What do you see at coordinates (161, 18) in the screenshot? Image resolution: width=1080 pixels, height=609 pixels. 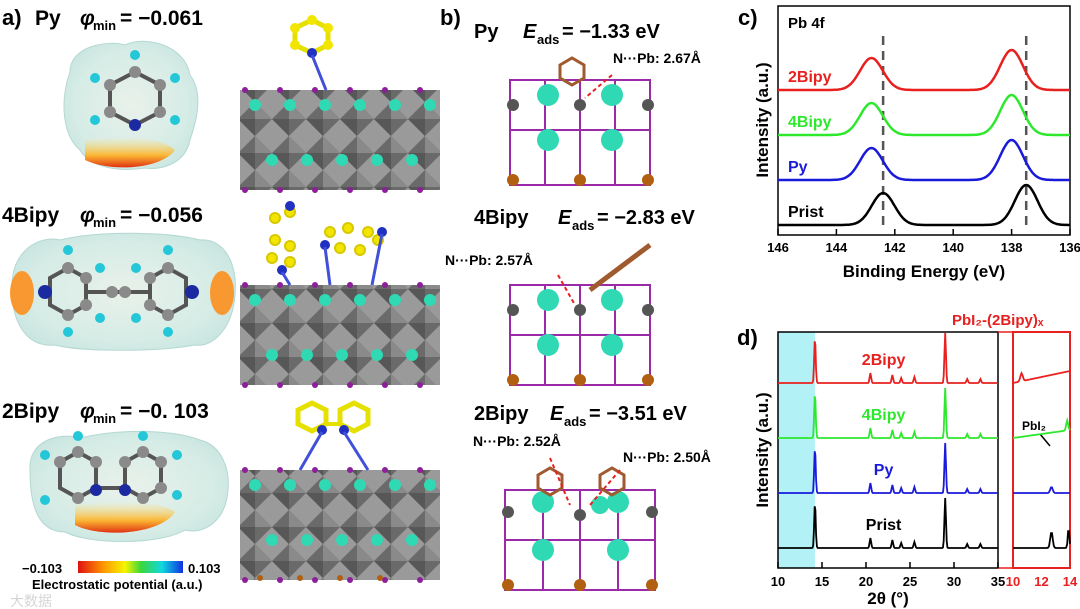 I see `phi-value-py: = −0.061` at bounding box center [161, 18].